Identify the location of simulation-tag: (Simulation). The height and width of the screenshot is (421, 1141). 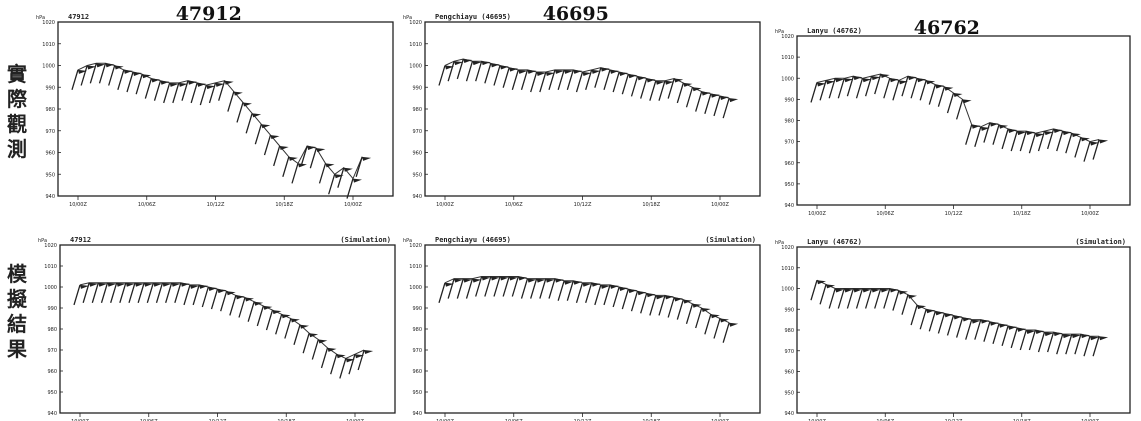
(365, 240).